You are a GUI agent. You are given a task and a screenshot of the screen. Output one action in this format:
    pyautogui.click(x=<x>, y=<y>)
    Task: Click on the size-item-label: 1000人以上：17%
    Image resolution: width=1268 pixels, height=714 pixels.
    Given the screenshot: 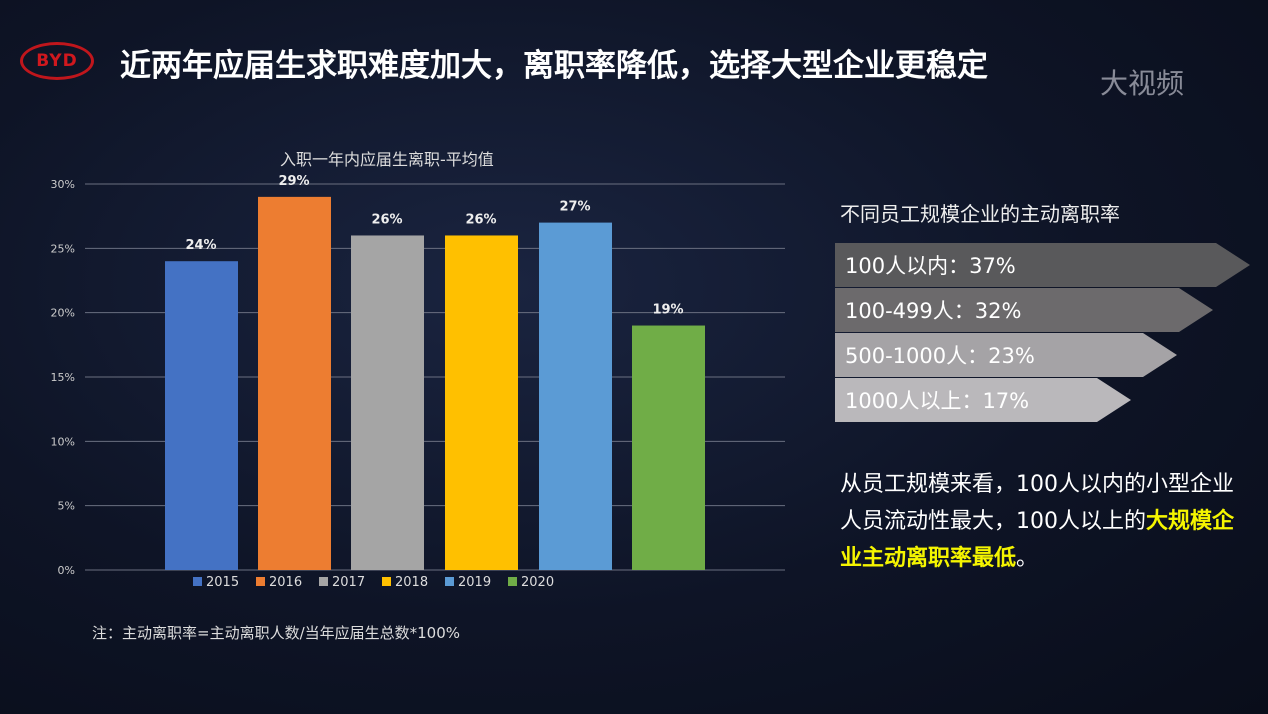 What is the action you would take?
    pyautogui.click(x=937, y=401)
    